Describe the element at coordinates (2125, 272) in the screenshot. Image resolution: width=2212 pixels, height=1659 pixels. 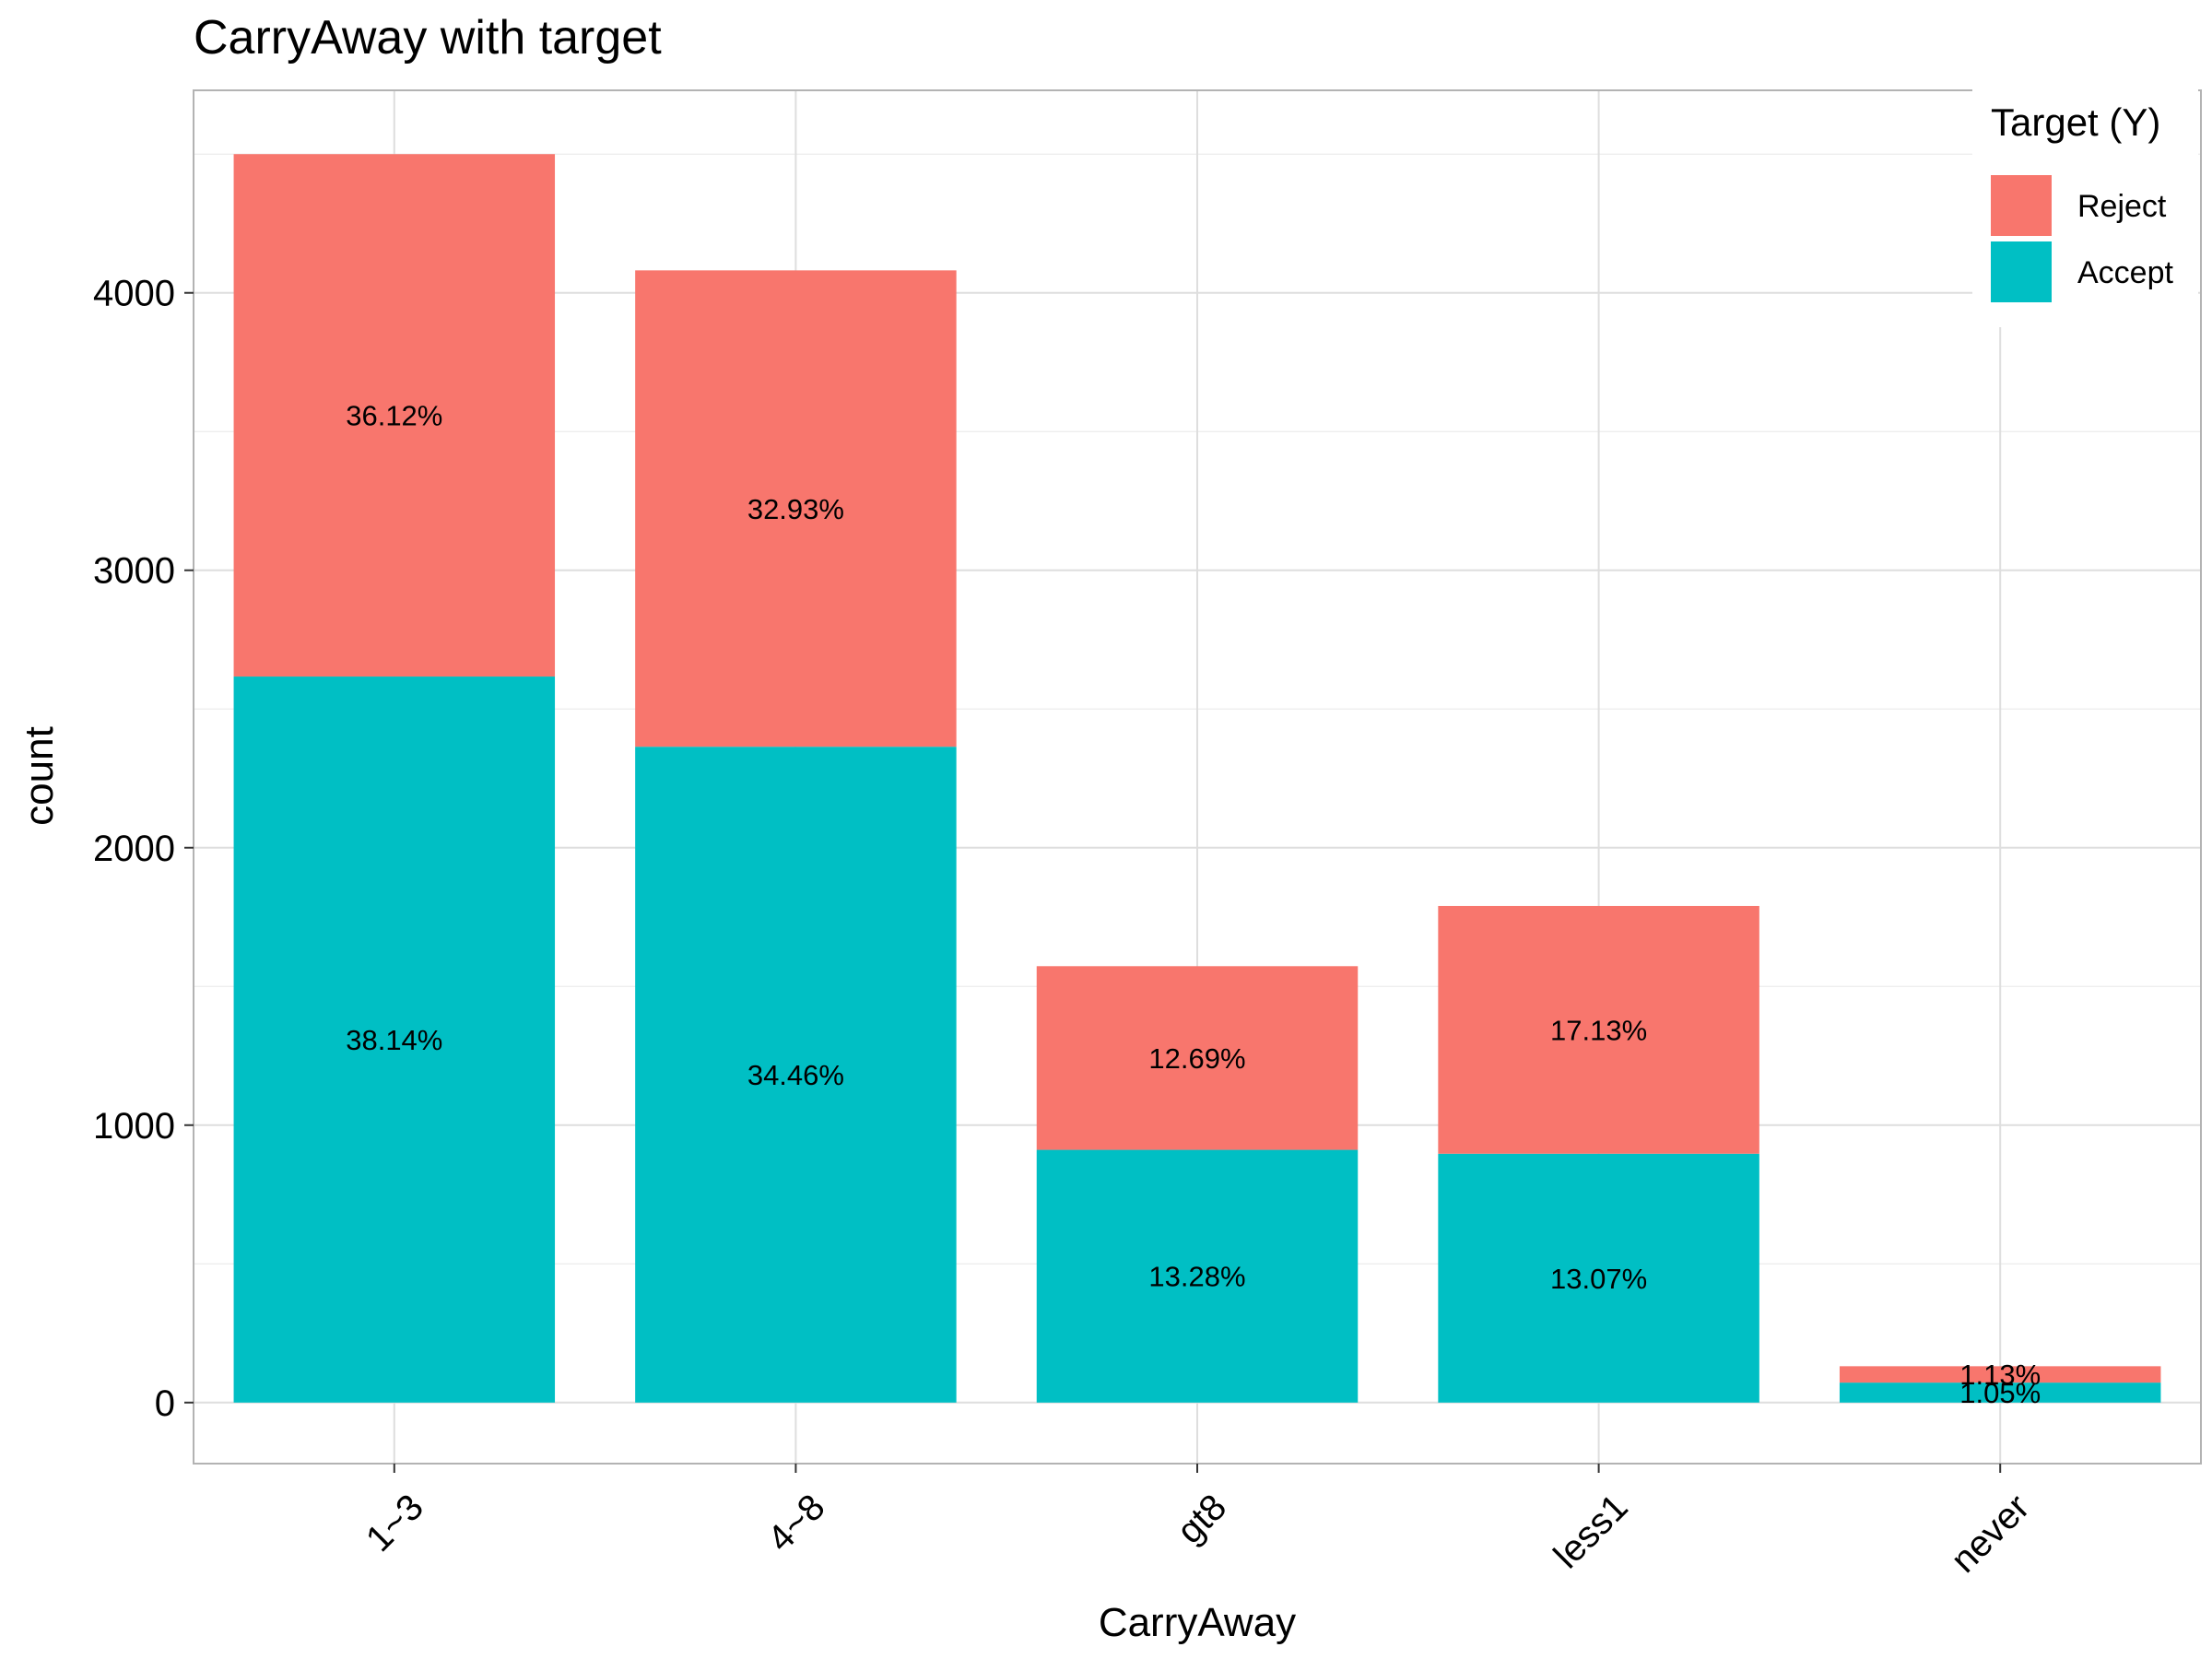
I see `legend-label-accept: Accept` at that location.